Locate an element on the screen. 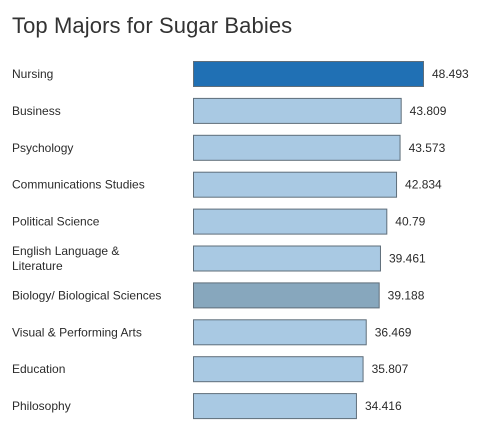  category-label-line: Biology/ Biological Sciences is located at coordinates (86, 295).